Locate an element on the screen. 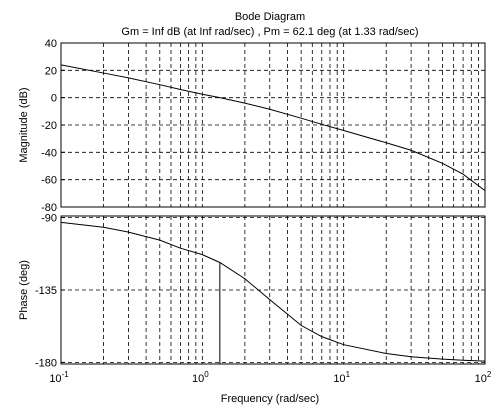 This screenshot has width=504, height=410. magnitude-ytick-label-6: -80 is located at coordinates (49, 208).